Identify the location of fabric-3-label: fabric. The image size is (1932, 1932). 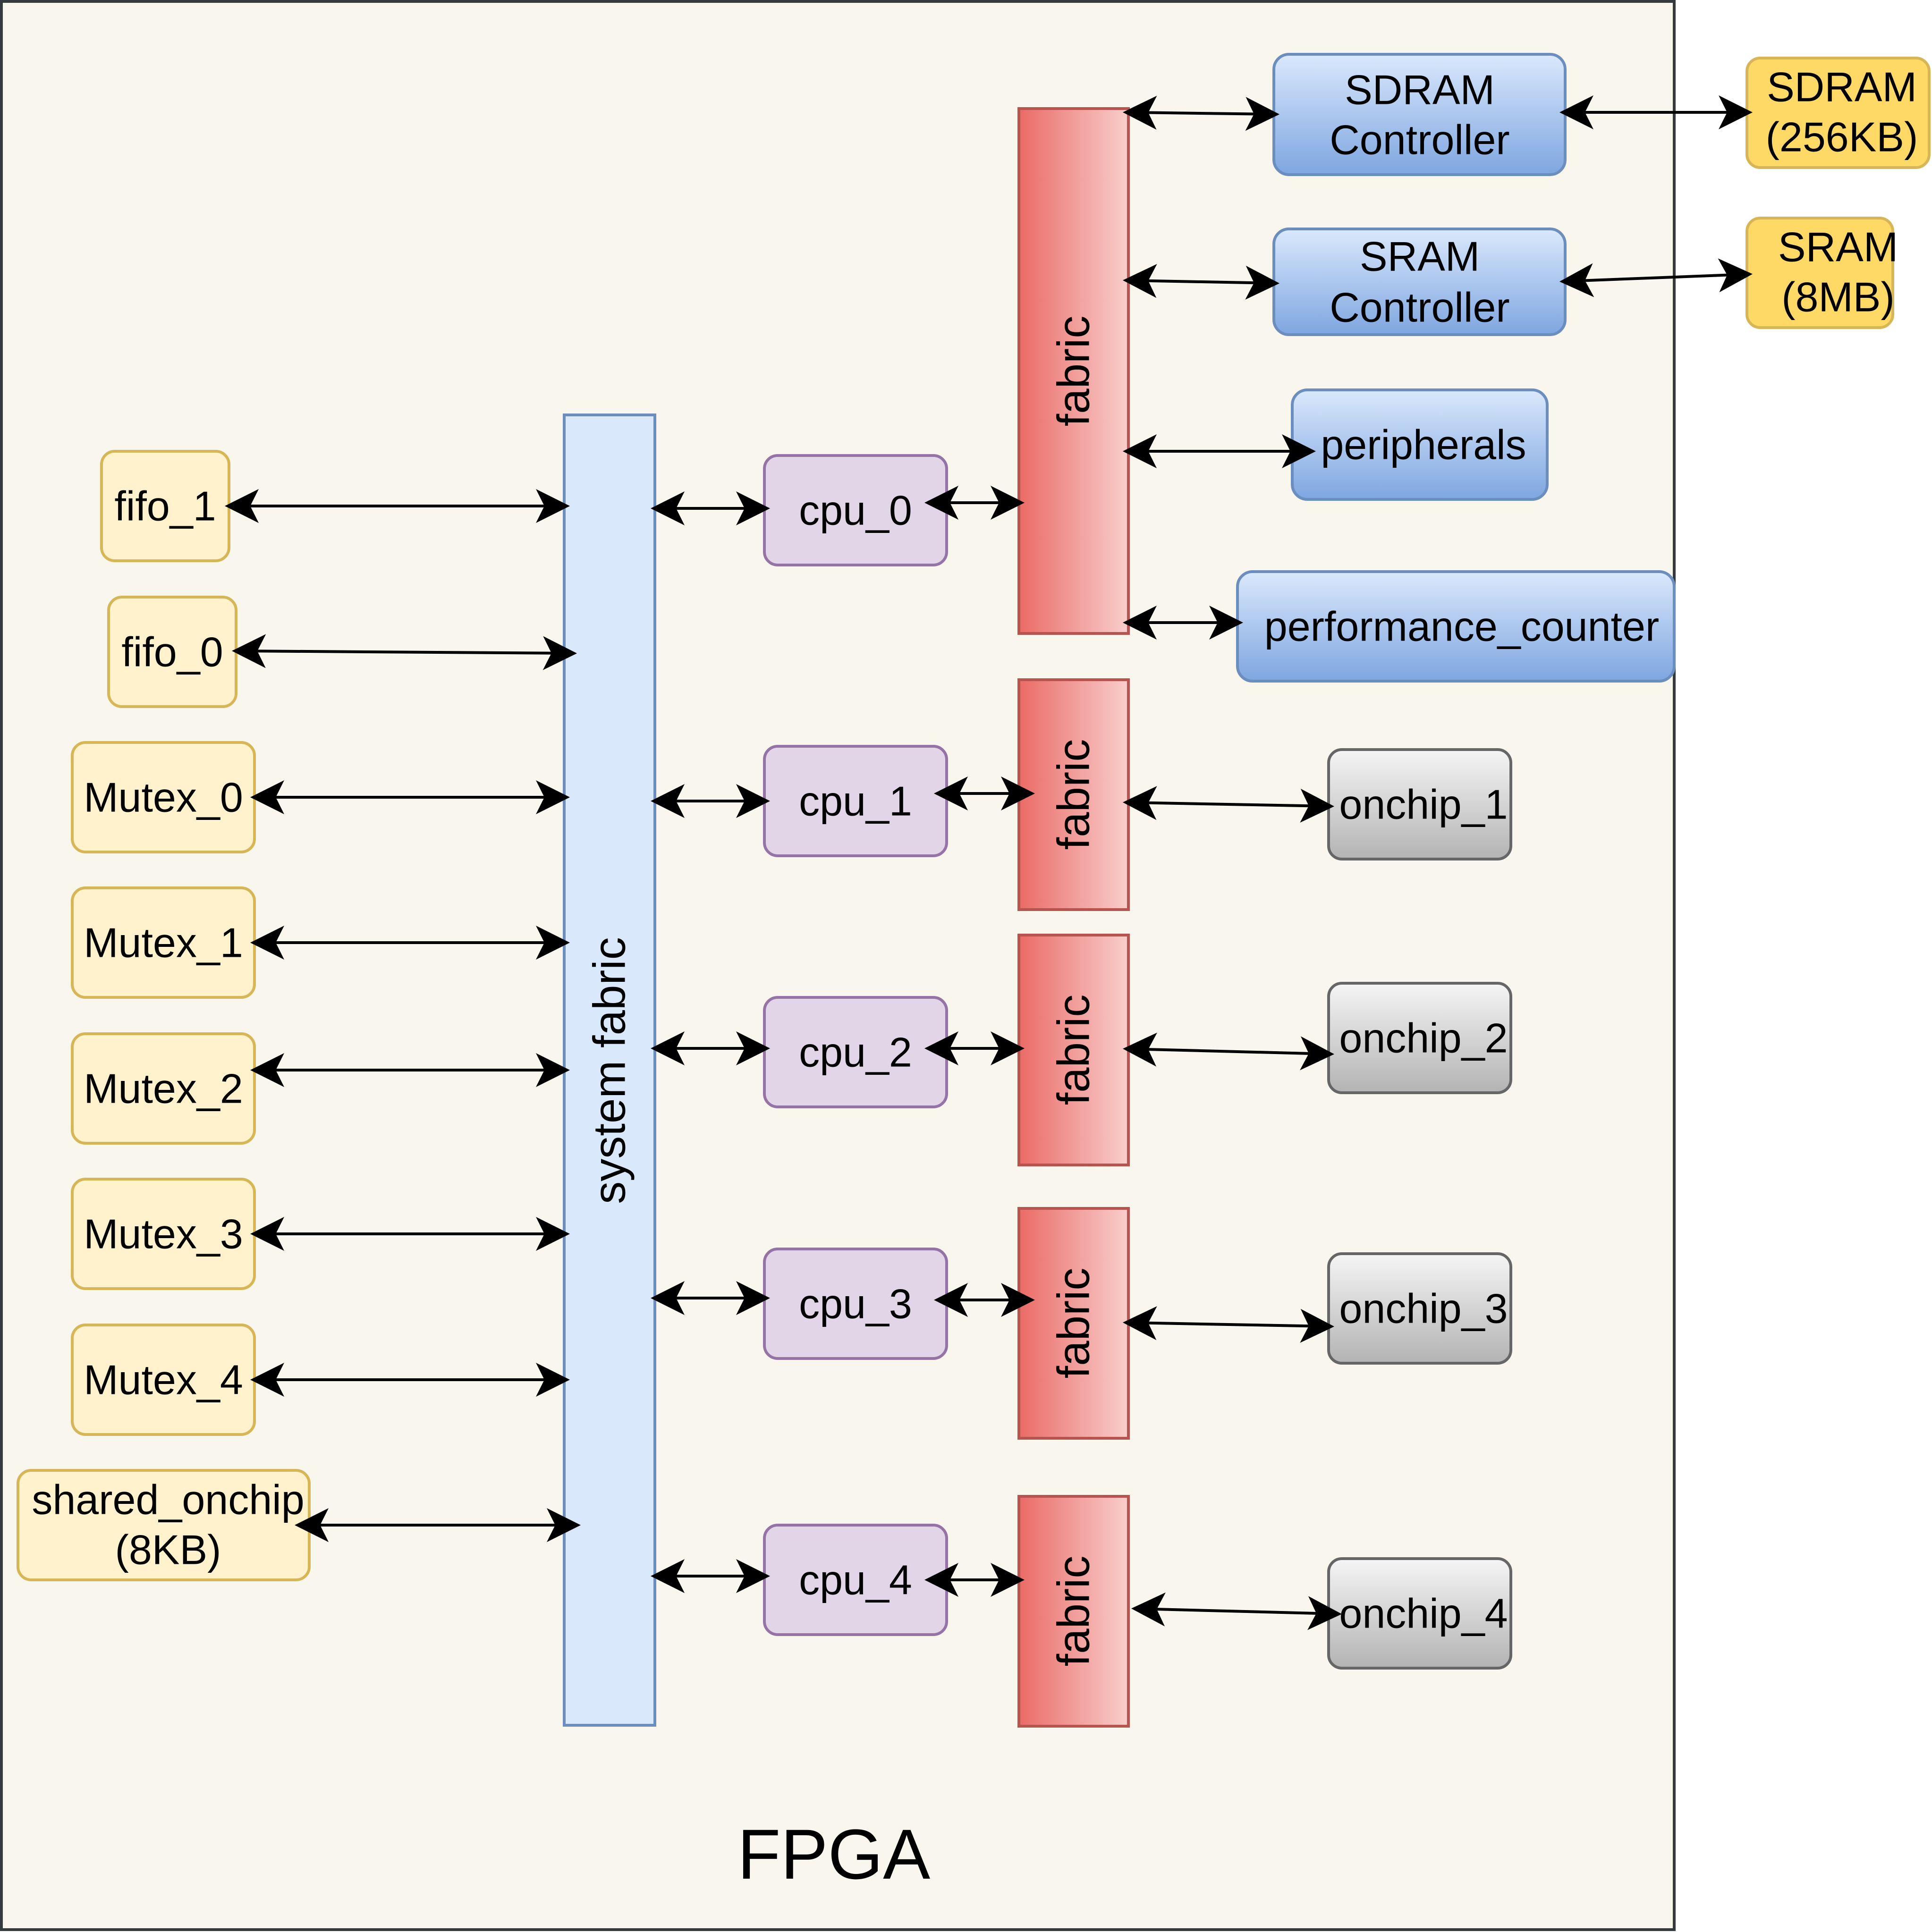
(1074, 1324).